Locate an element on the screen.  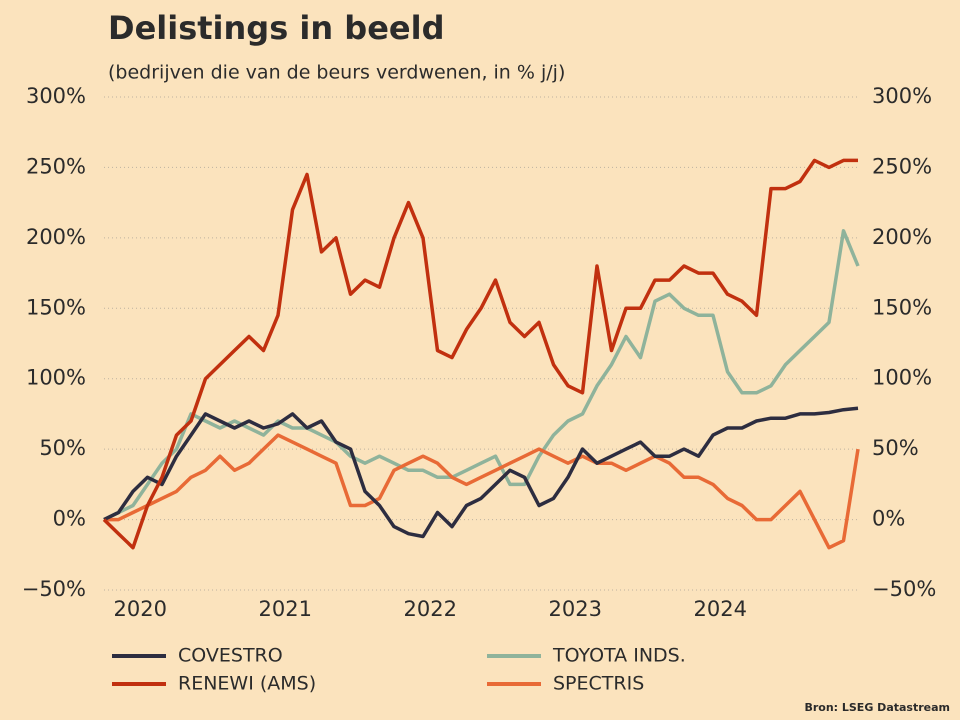
y2-tick-label: −50% is located at coordinates (904, 589).